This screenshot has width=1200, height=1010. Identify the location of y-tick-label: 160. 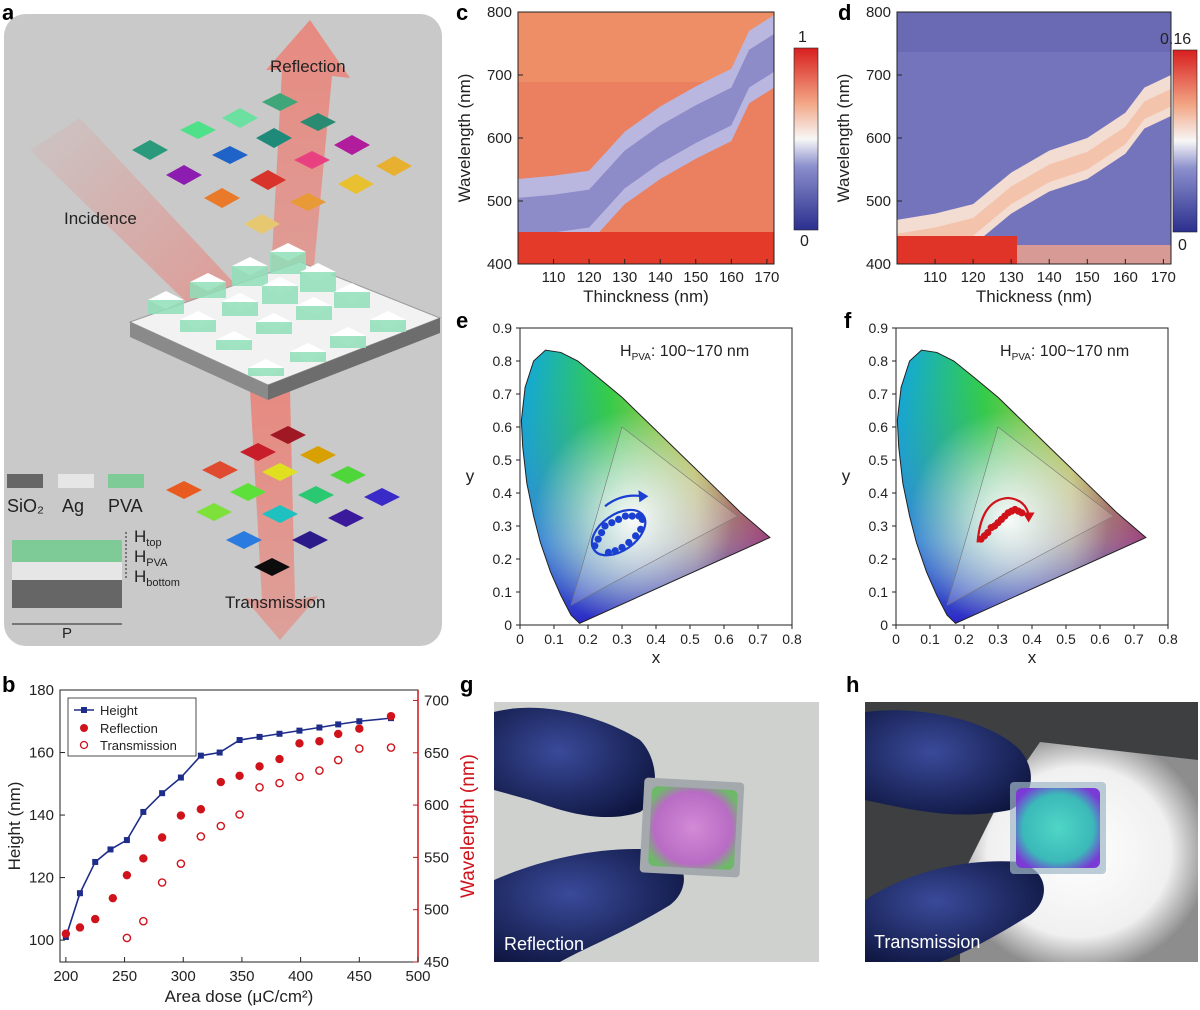
(41, 753).